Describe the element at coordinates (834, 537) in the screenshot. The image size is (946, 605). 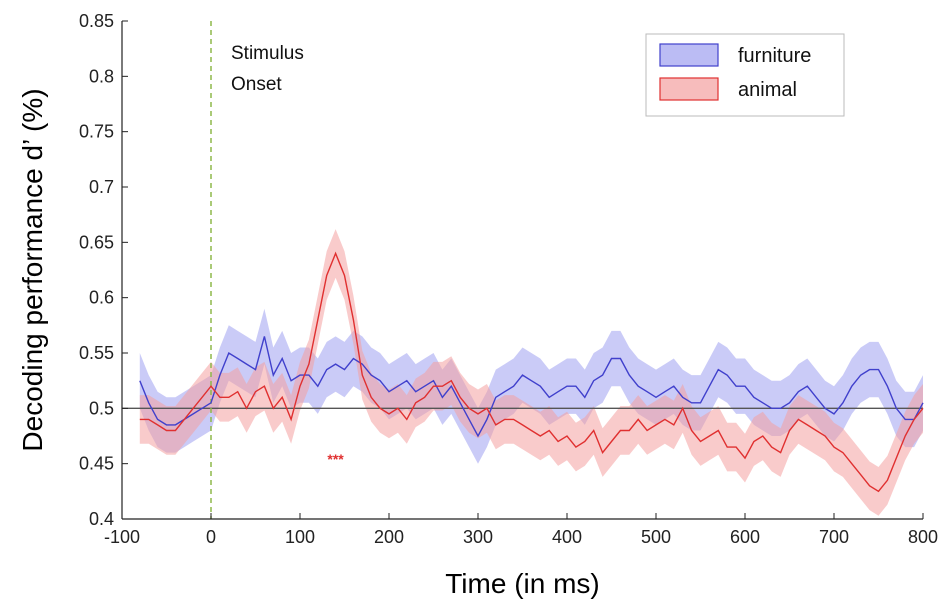
I see `x-tick-label: 700` at that location.